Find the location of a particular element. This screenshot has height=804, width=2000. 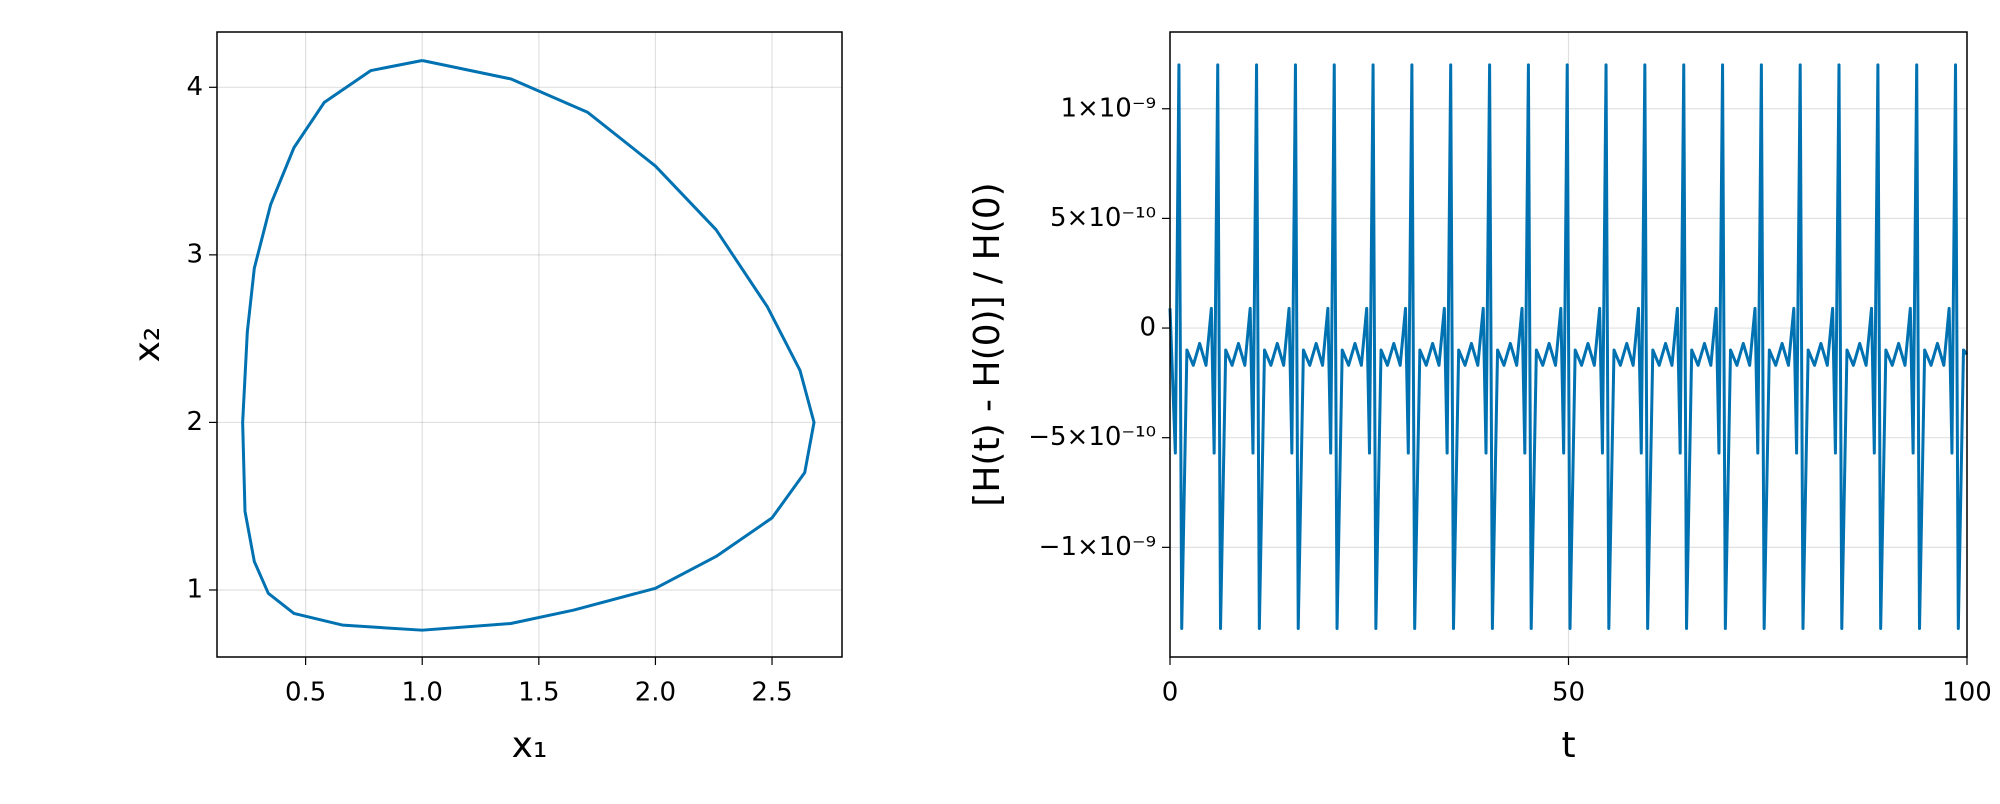

x-axis-label: t is located at coordinates (1568, 745).